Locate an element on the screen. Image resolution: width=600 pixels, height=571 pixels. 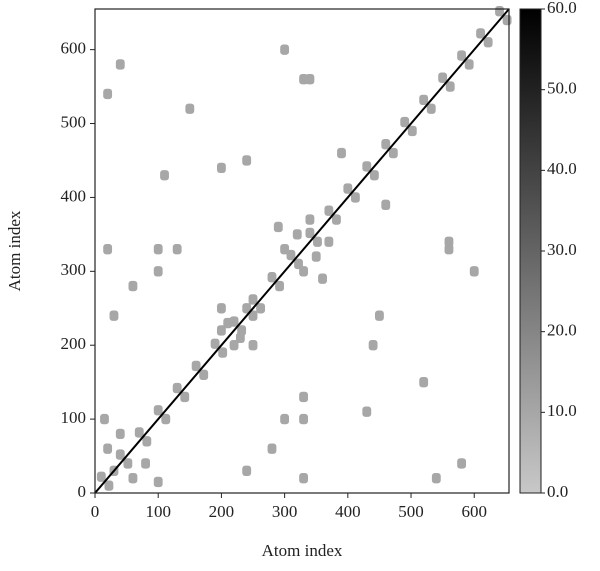
colorbar-tick-label: 10.0 is located at coordinates (562, 410).